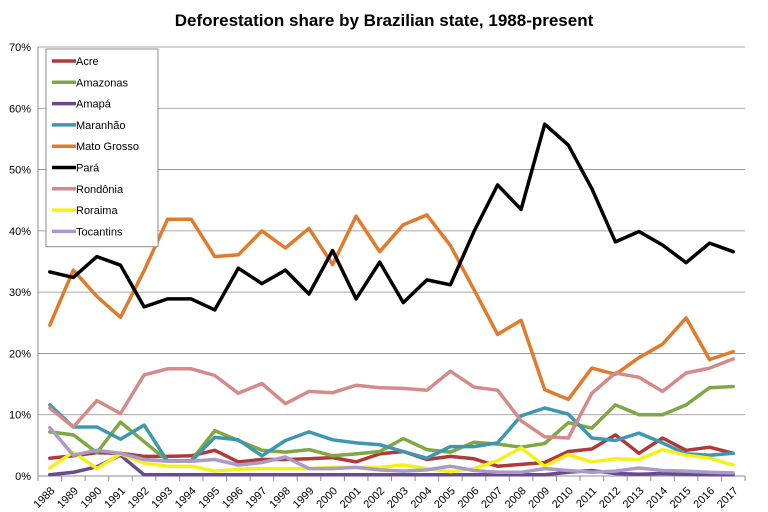 The image size is (768, 512). I want to click on x-tick-label: 2017, so click(728, 498).